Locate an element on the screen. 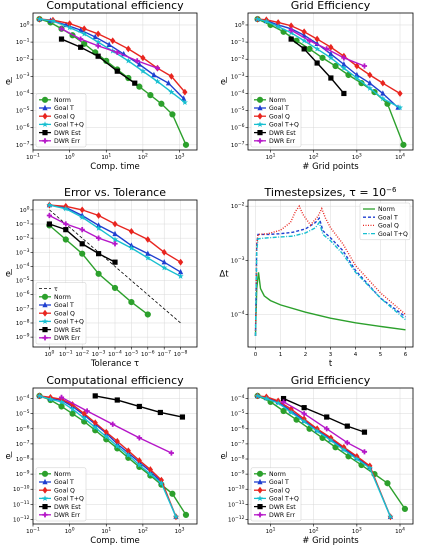  x-axis-label: Comp. time is located at coordinates (114, 167).